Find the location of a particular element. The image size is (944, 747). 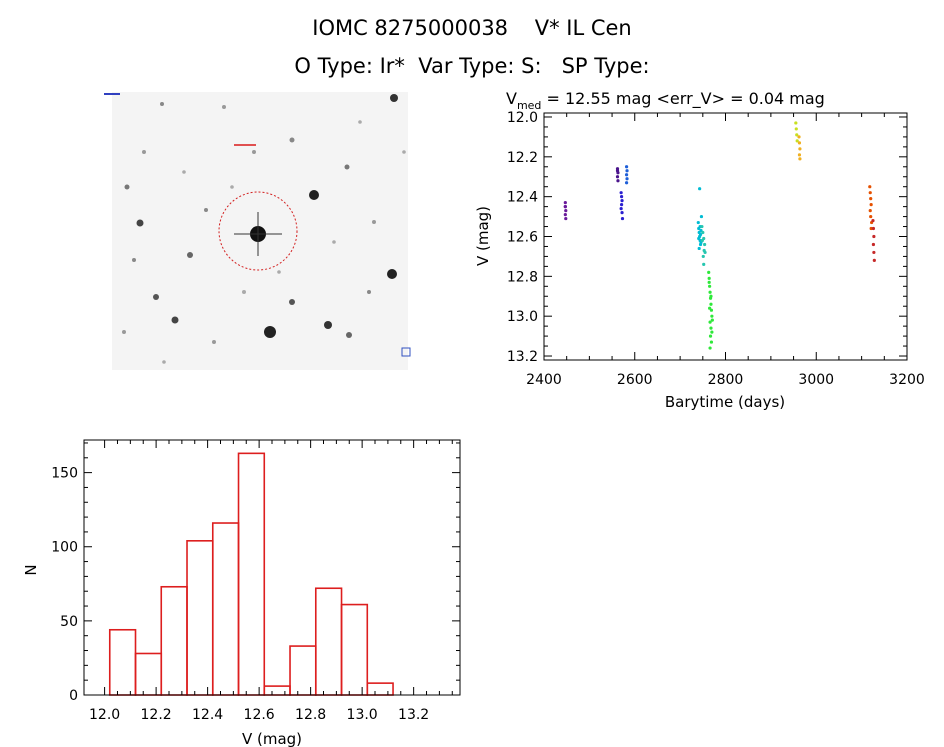

sky-star-field is located at coordinates (264, 229).